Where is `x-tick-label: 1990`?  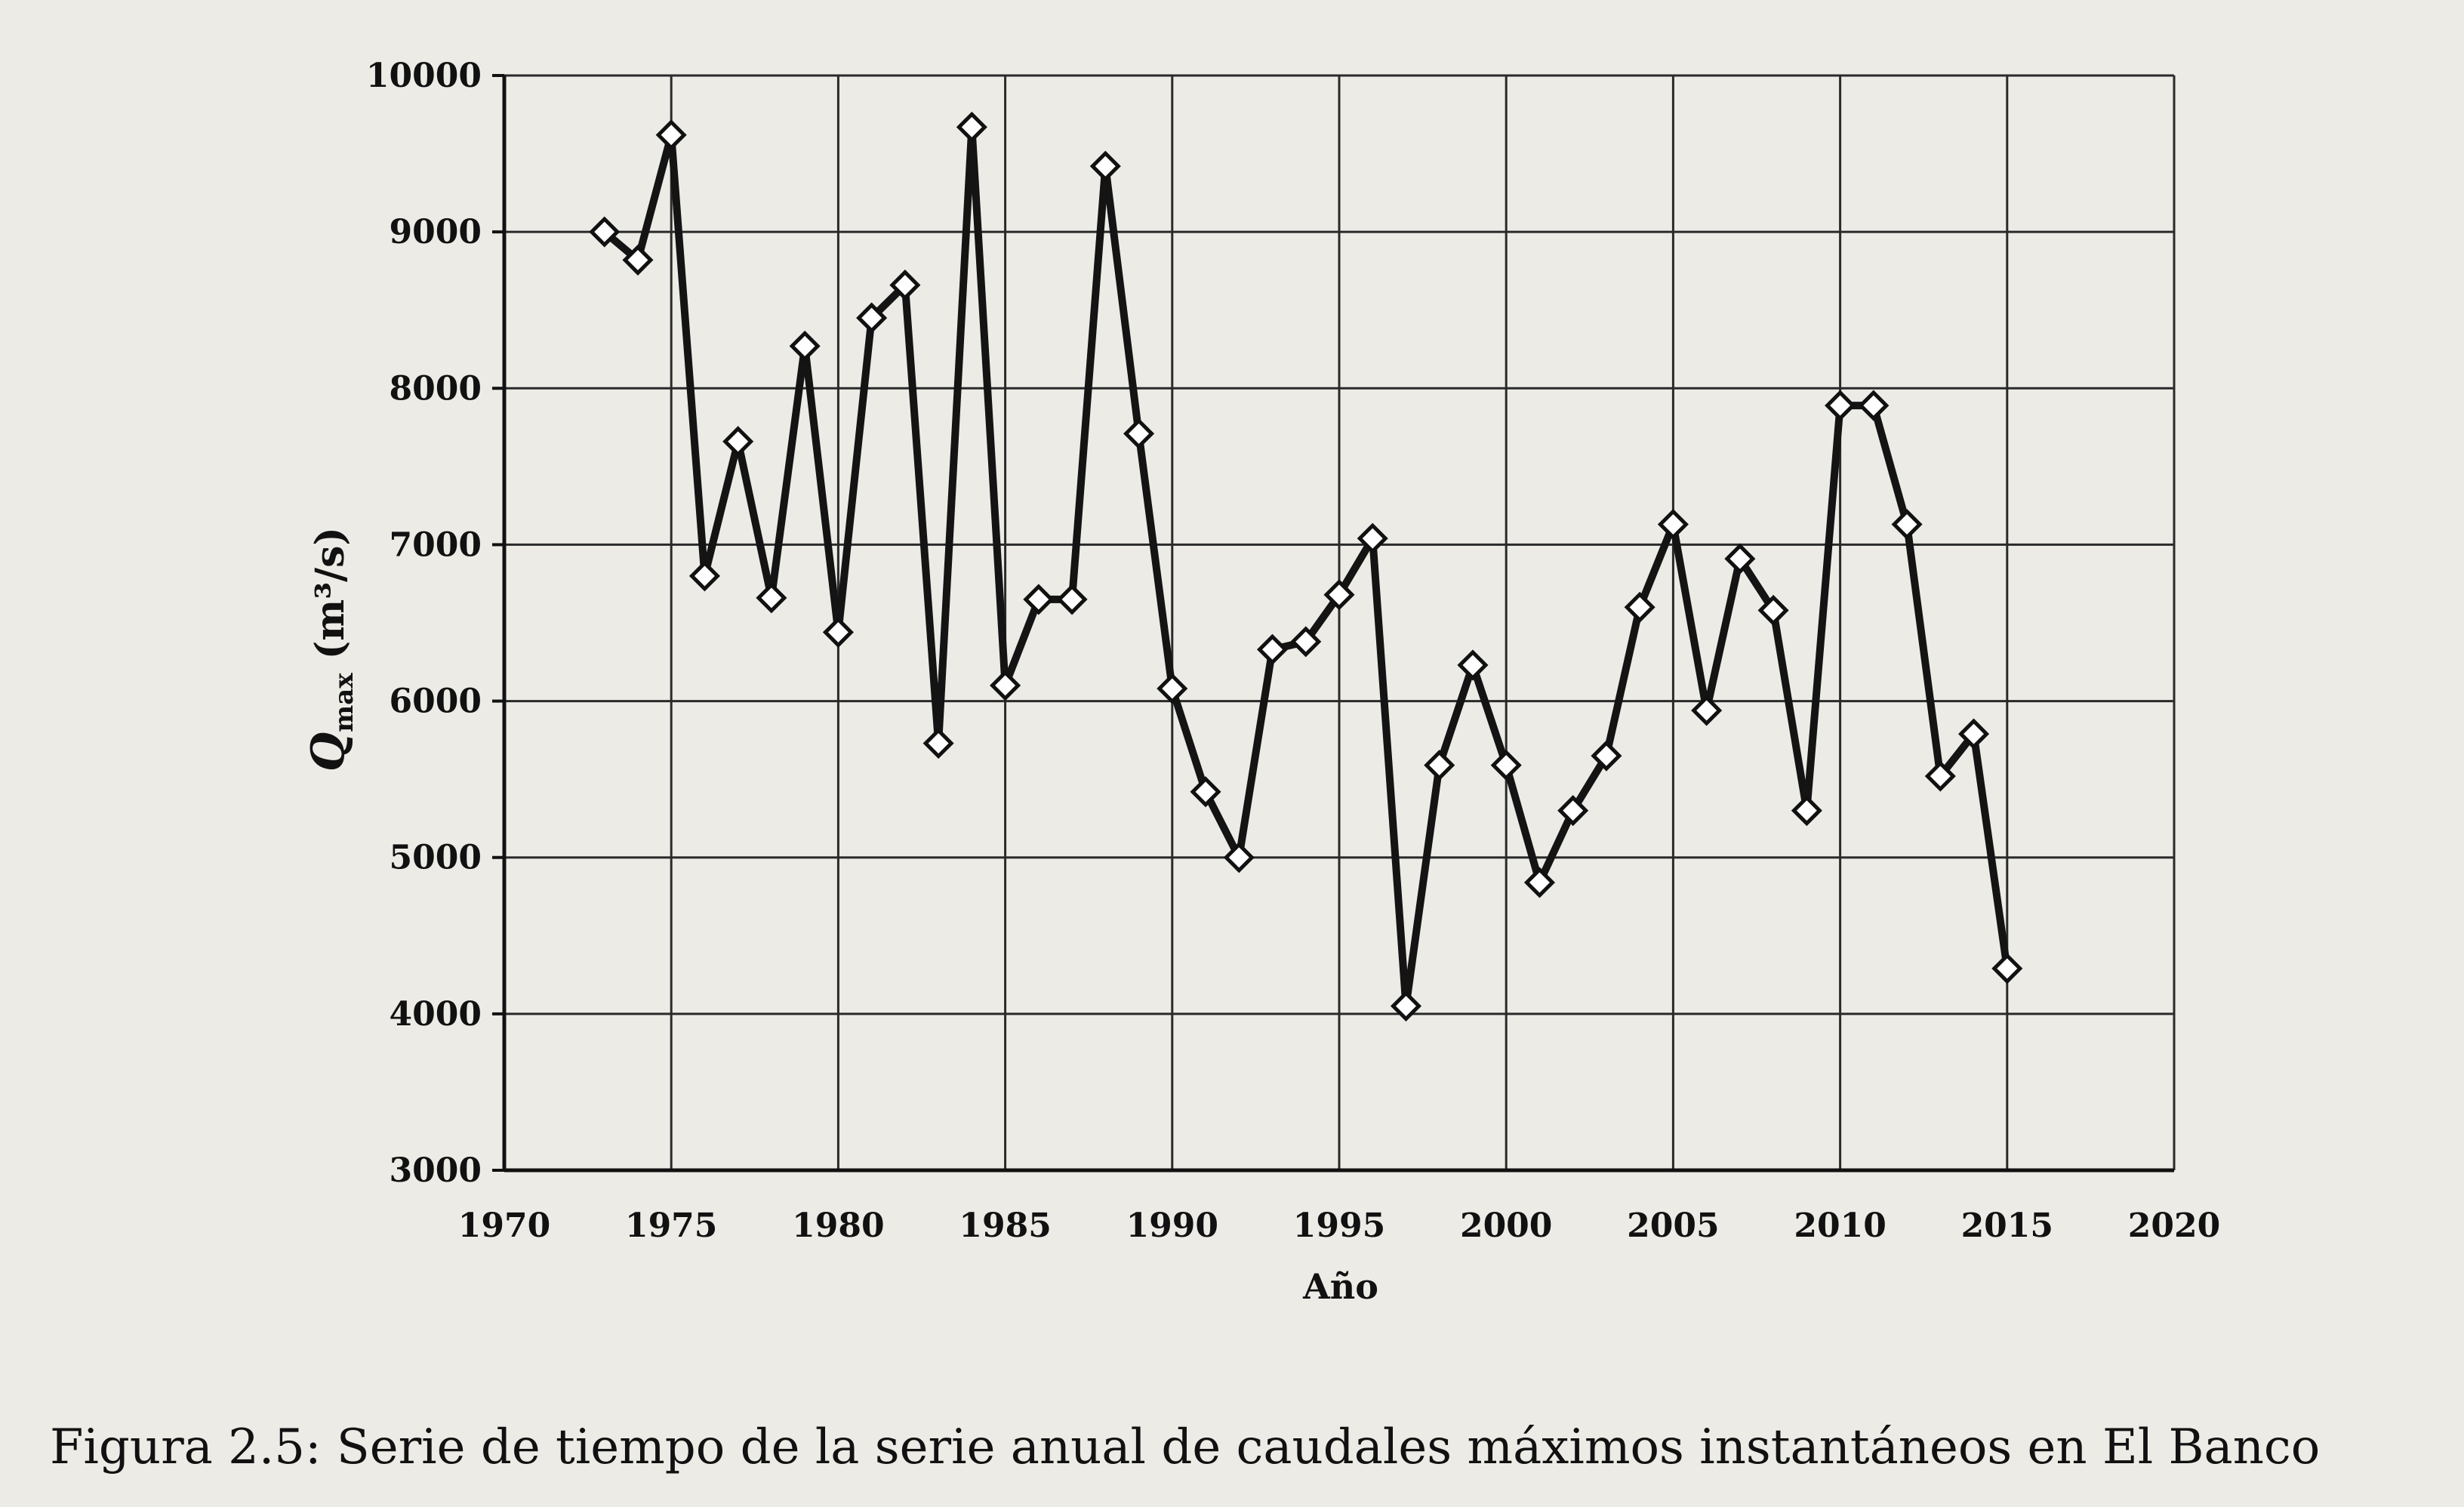
x-tick-label: 1990 is located at coordinates (1172, 1226).